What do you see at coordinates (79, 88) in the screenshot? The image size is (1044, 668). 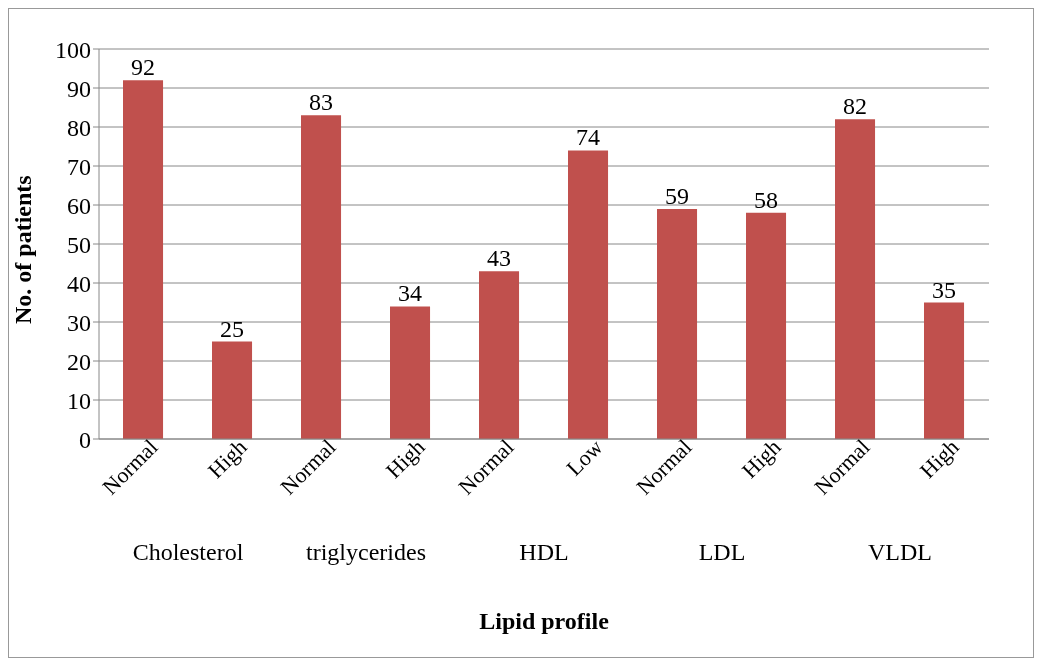 I see `y-tick-label: 90` at bounding box center [79, 88].